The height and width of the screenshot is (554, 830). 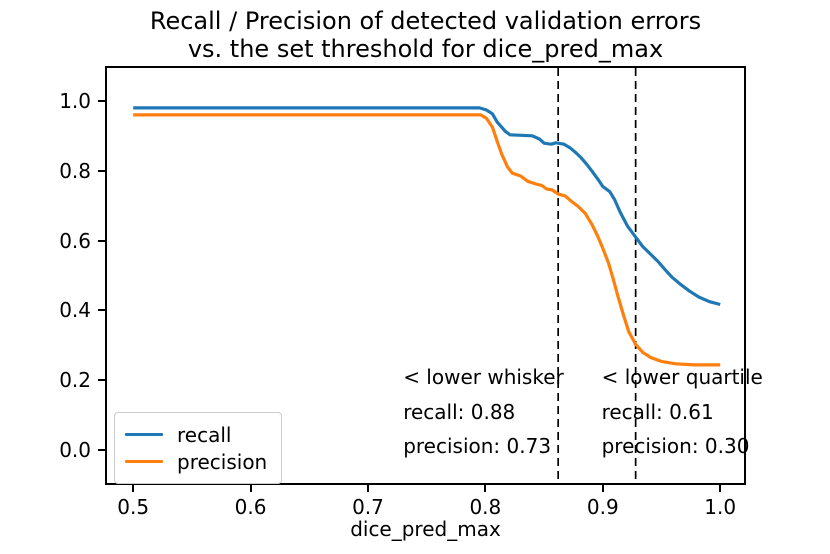 I want to click on recall-line-sample, so click(x=144, y=434).